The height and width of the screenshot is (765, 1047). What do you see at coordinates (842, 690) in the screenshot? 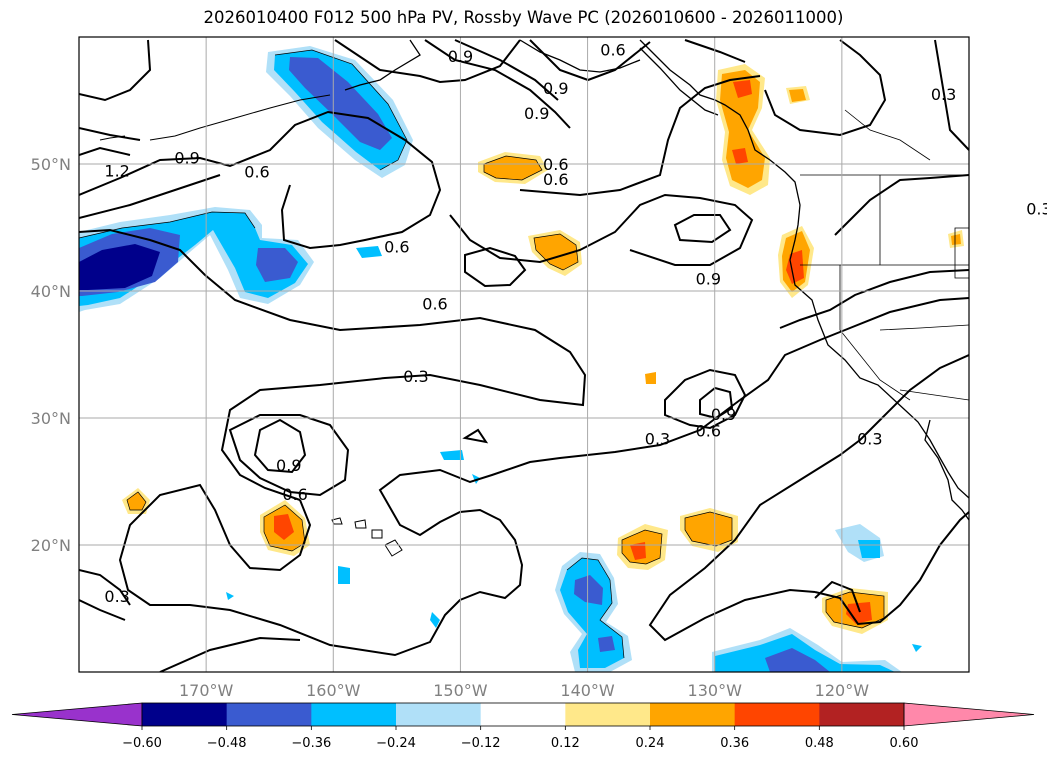
I see `longitude-tick-label: 120°W` at bounding box center [842, 690].